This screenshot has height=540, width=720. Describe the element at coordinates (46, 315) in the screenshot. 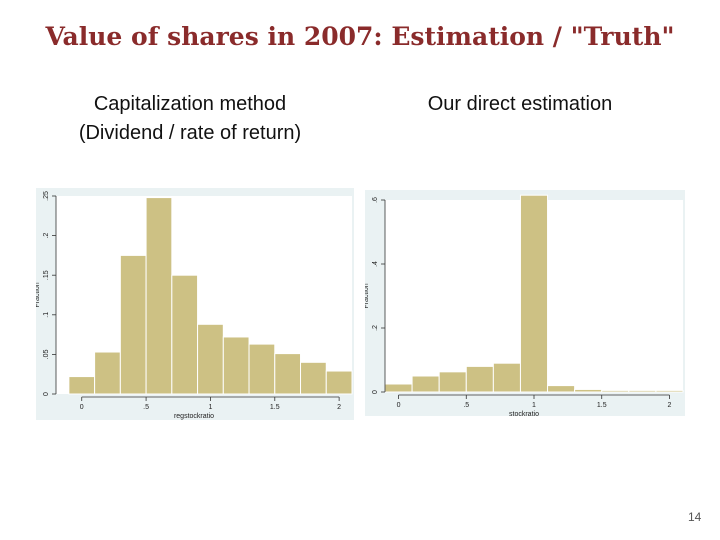

I see `y-tick-label: .1` at that location.